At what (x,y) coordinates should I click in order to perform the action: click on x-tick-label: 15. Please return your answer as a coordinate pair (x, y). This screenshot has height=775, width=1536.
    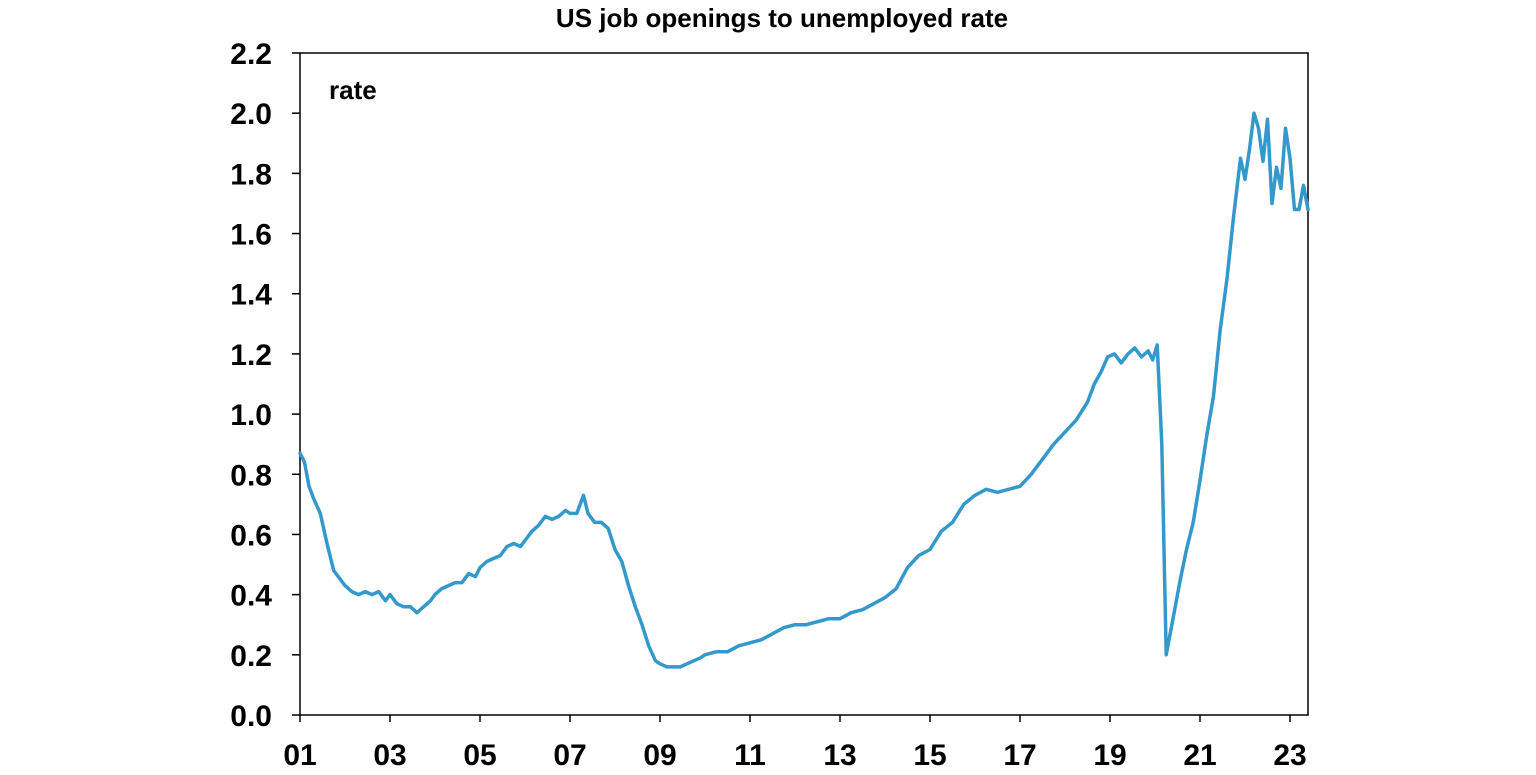
    Looking at the image, I should click on (929, 755).